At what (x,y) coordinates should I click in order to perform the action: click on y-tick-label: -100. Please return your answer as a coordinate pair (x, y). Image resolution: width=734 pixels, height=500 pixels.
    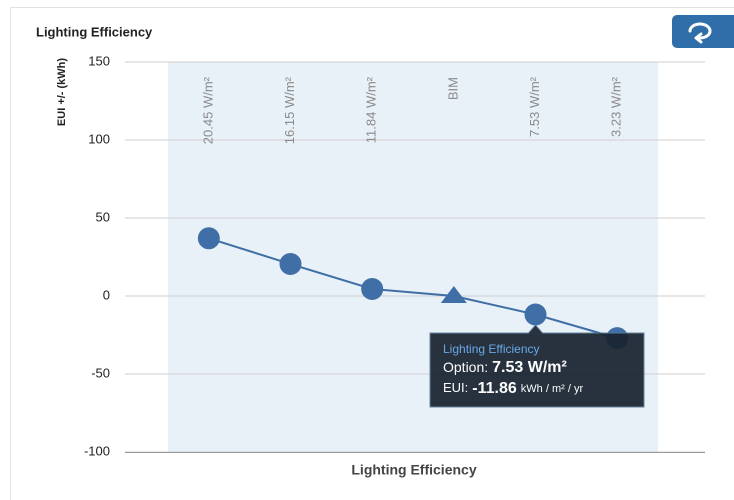
    Looking at the image, I should click on (97, 450).